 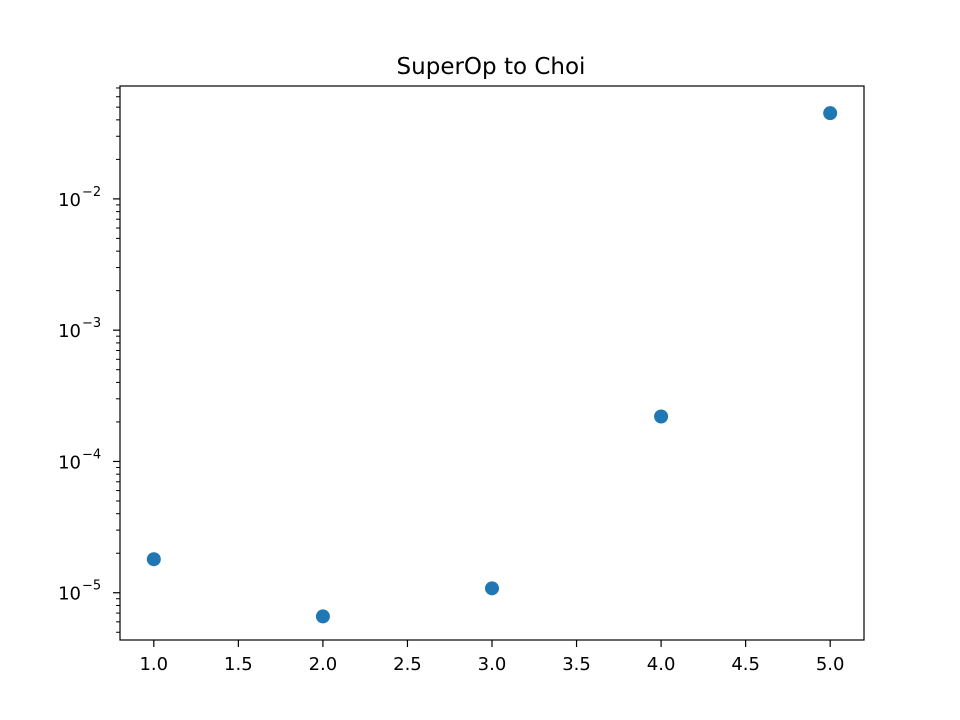 I want to click on x-tick-label: 2.5, so click(x=407, y=664).